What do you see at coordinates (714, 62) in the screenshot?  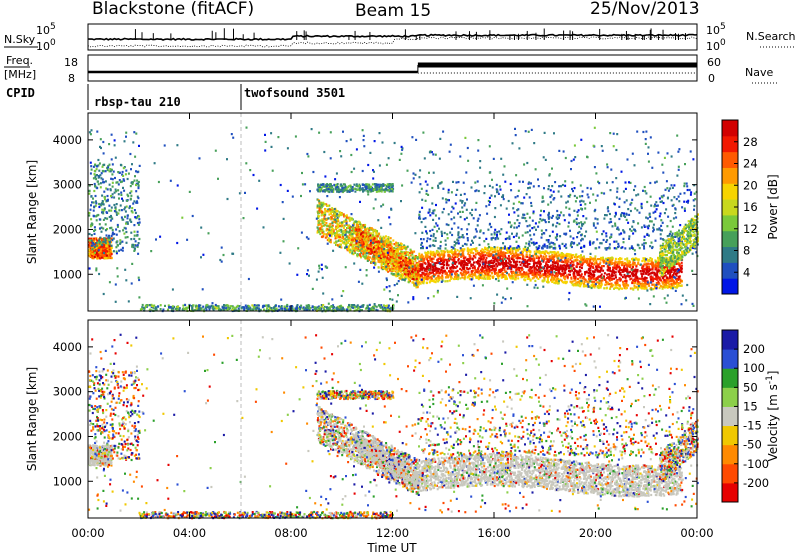 I see `nave-tick-top: 60` at bounding box center [714, 62].